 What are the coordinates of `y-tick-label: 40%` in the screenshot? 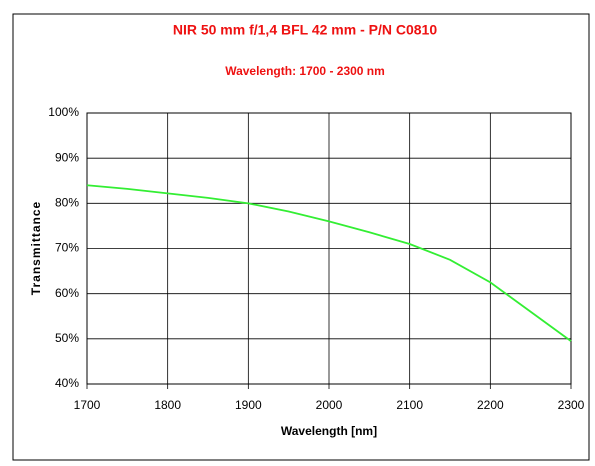 It's located at (67, 383).